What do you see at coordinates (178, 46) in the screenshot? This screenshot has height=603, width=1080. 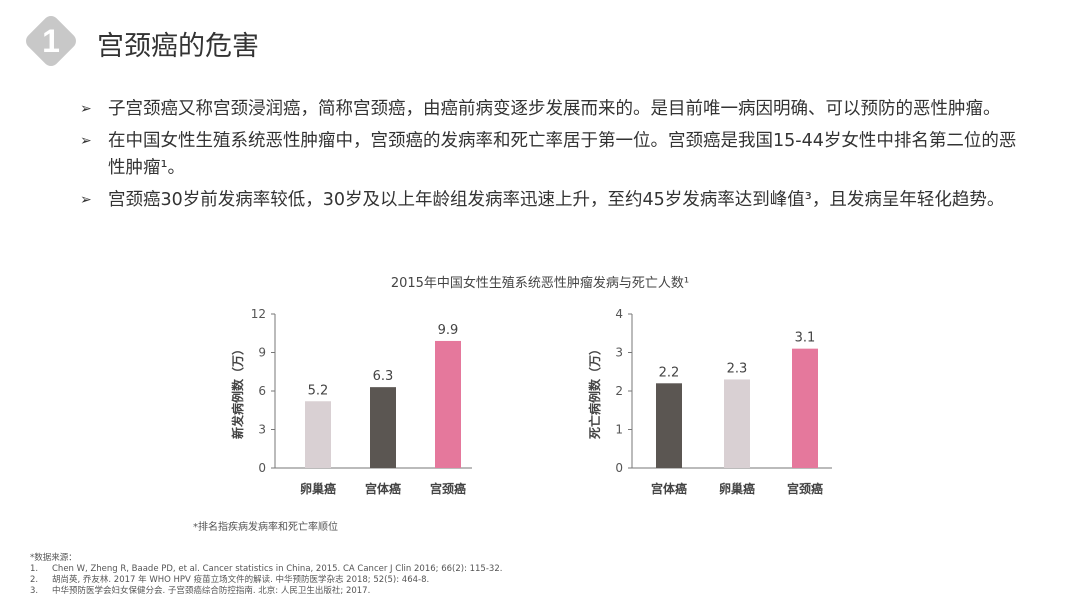 I see `page-title: 宫颈癌的危害` at bounding box center [178, 46].